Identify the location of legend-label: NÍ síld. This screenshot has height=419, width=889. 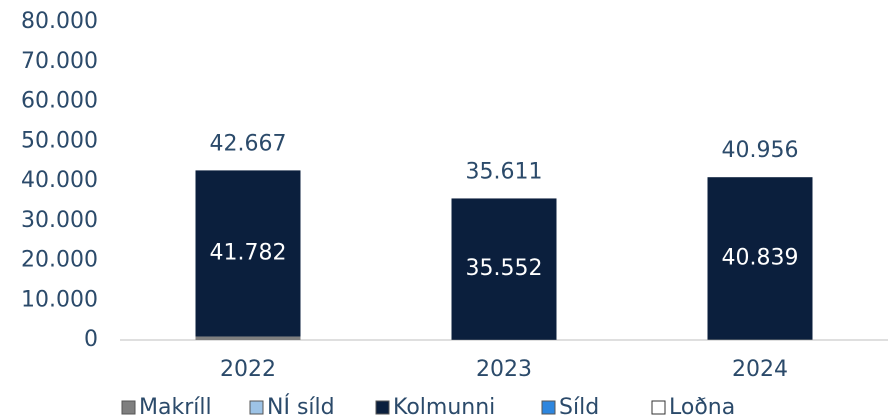
(301, 406).